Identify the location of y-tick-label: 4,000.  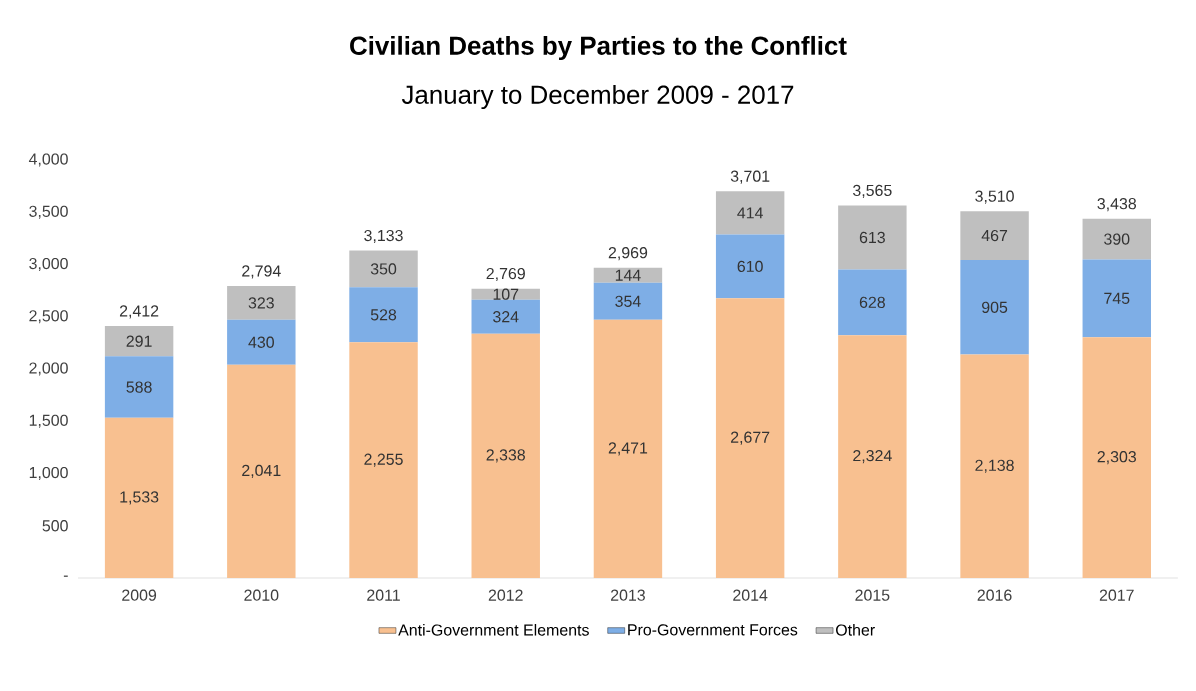
(48, 160).